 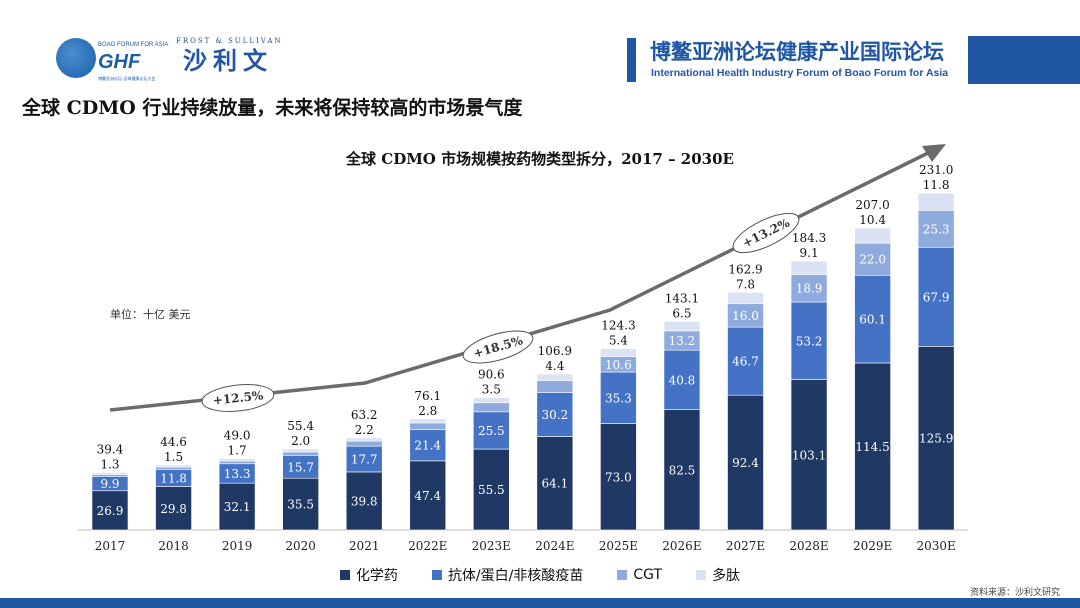 I want to click on data-label: 10.4, so click(x=872, y=220).